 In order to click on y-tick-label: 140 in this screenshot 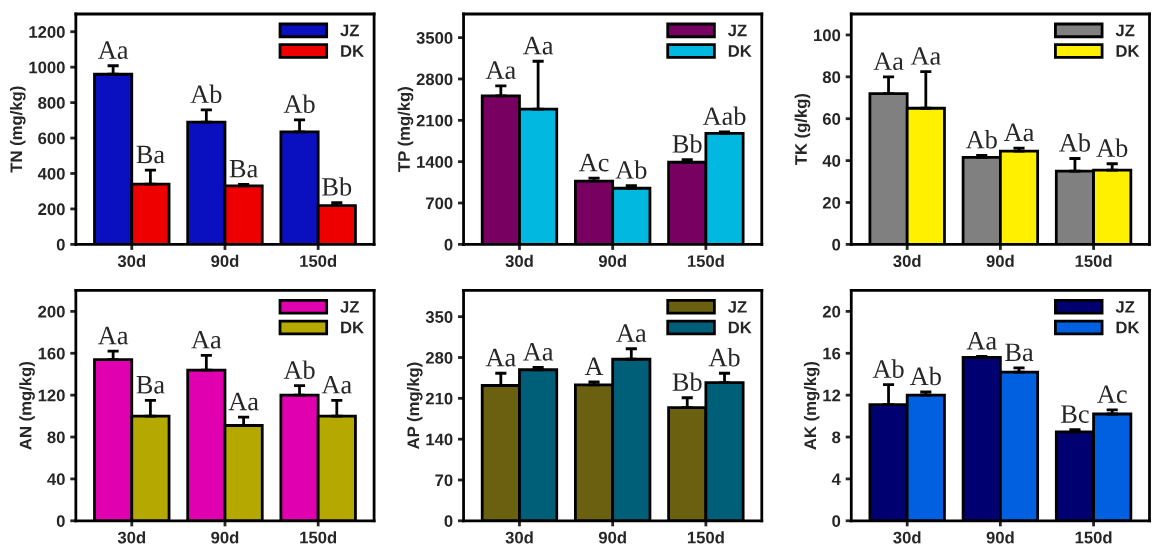, I will do `click(439, 439)`.